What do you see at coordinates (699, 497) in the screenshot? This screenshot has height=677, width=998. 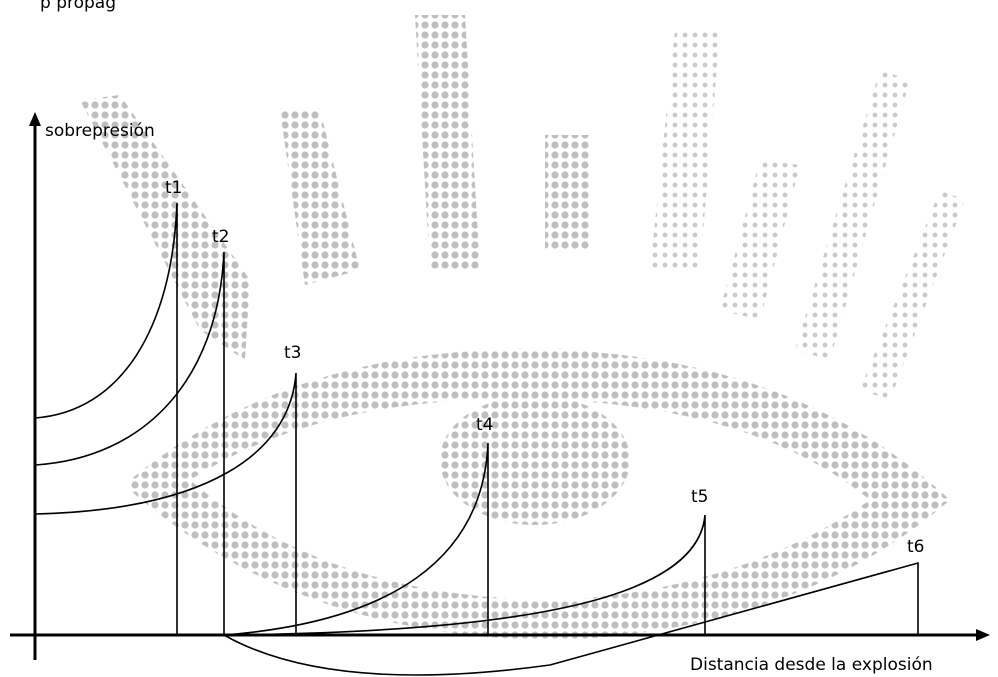 I see `curve-label: t5` at bounding box center [699, 497].